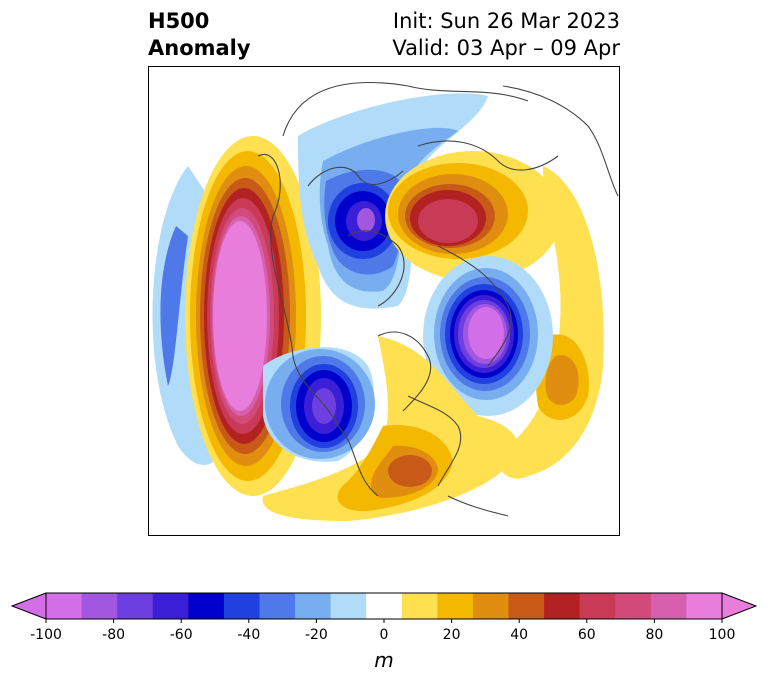 This screenshot has height=686, width=768. Describe the element at coordinates (519, 635) in the screenshot. I see `colorbar-tick-label: 40` at that location.